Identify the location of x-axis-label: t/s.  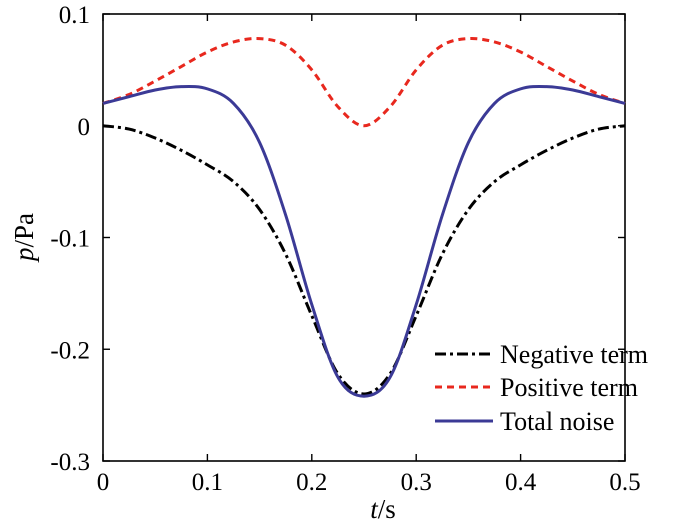
(383, 509).